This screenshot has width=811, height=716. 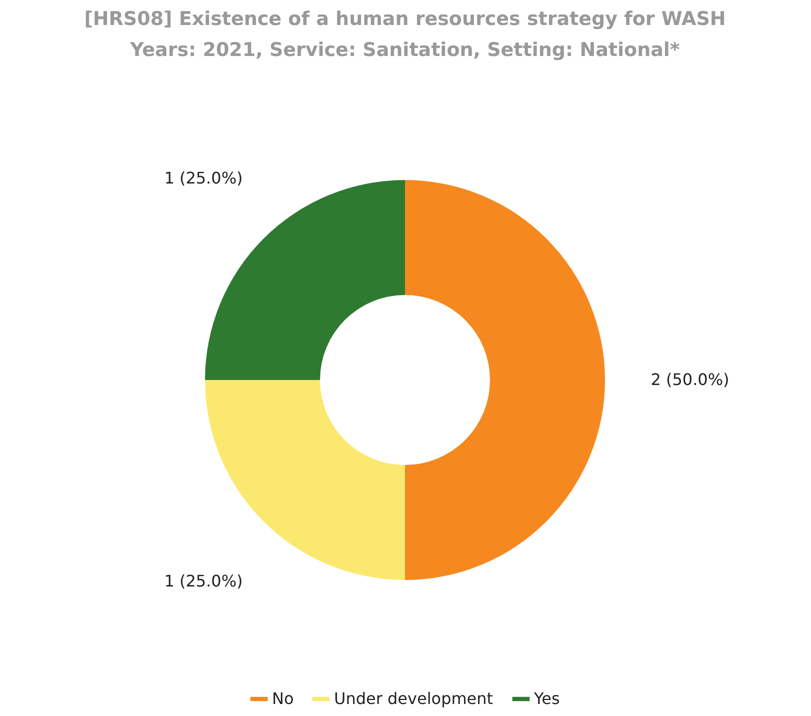 I want to click on chart-subtitle: Years: 2021, Service: Sanitation, Setting: National*, so click(x=404, y=50).